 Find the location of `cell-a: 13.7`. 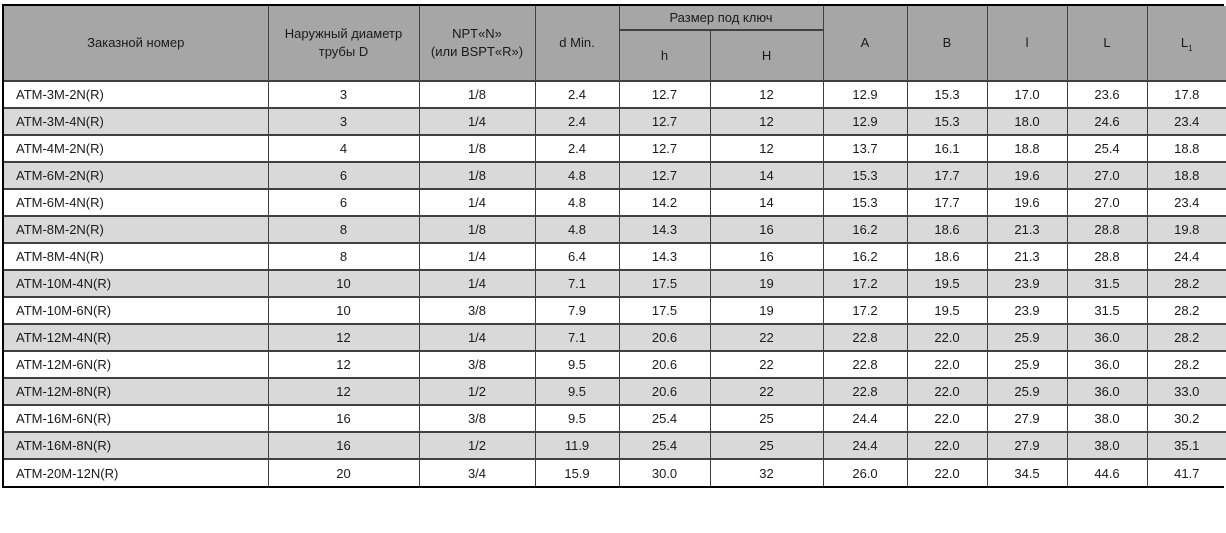

cell-a: 13.7 is located at coordinates (865, 148).